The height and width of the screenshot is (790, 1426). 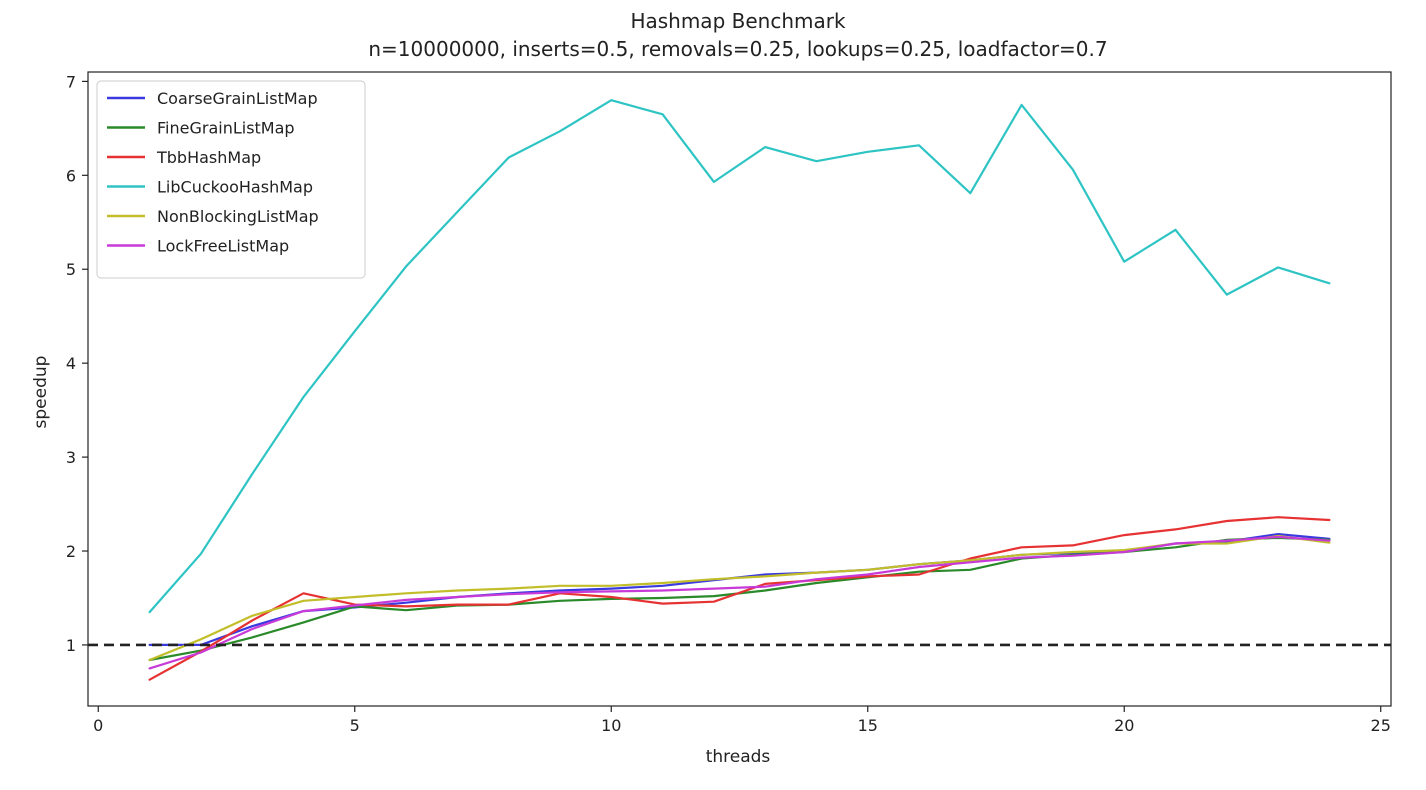 I want to click on y-tick-label-4: 4, so click(x=71, y=363).